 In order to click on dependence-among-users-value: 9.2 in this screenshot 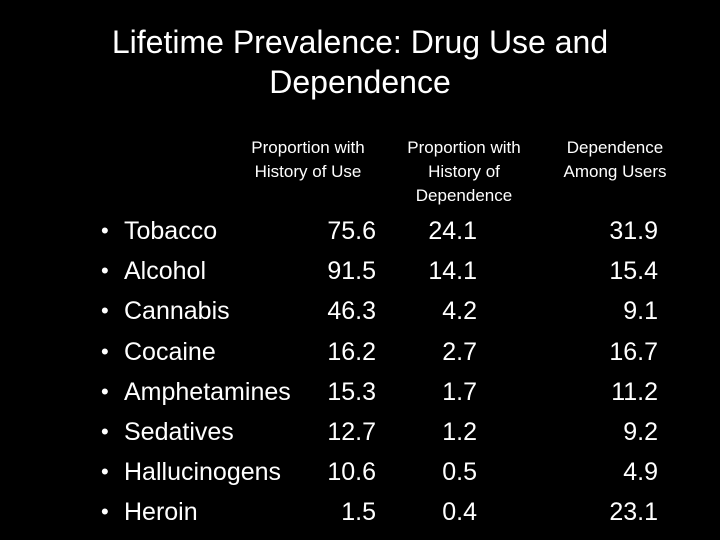, I will do `click(640, 431)`.